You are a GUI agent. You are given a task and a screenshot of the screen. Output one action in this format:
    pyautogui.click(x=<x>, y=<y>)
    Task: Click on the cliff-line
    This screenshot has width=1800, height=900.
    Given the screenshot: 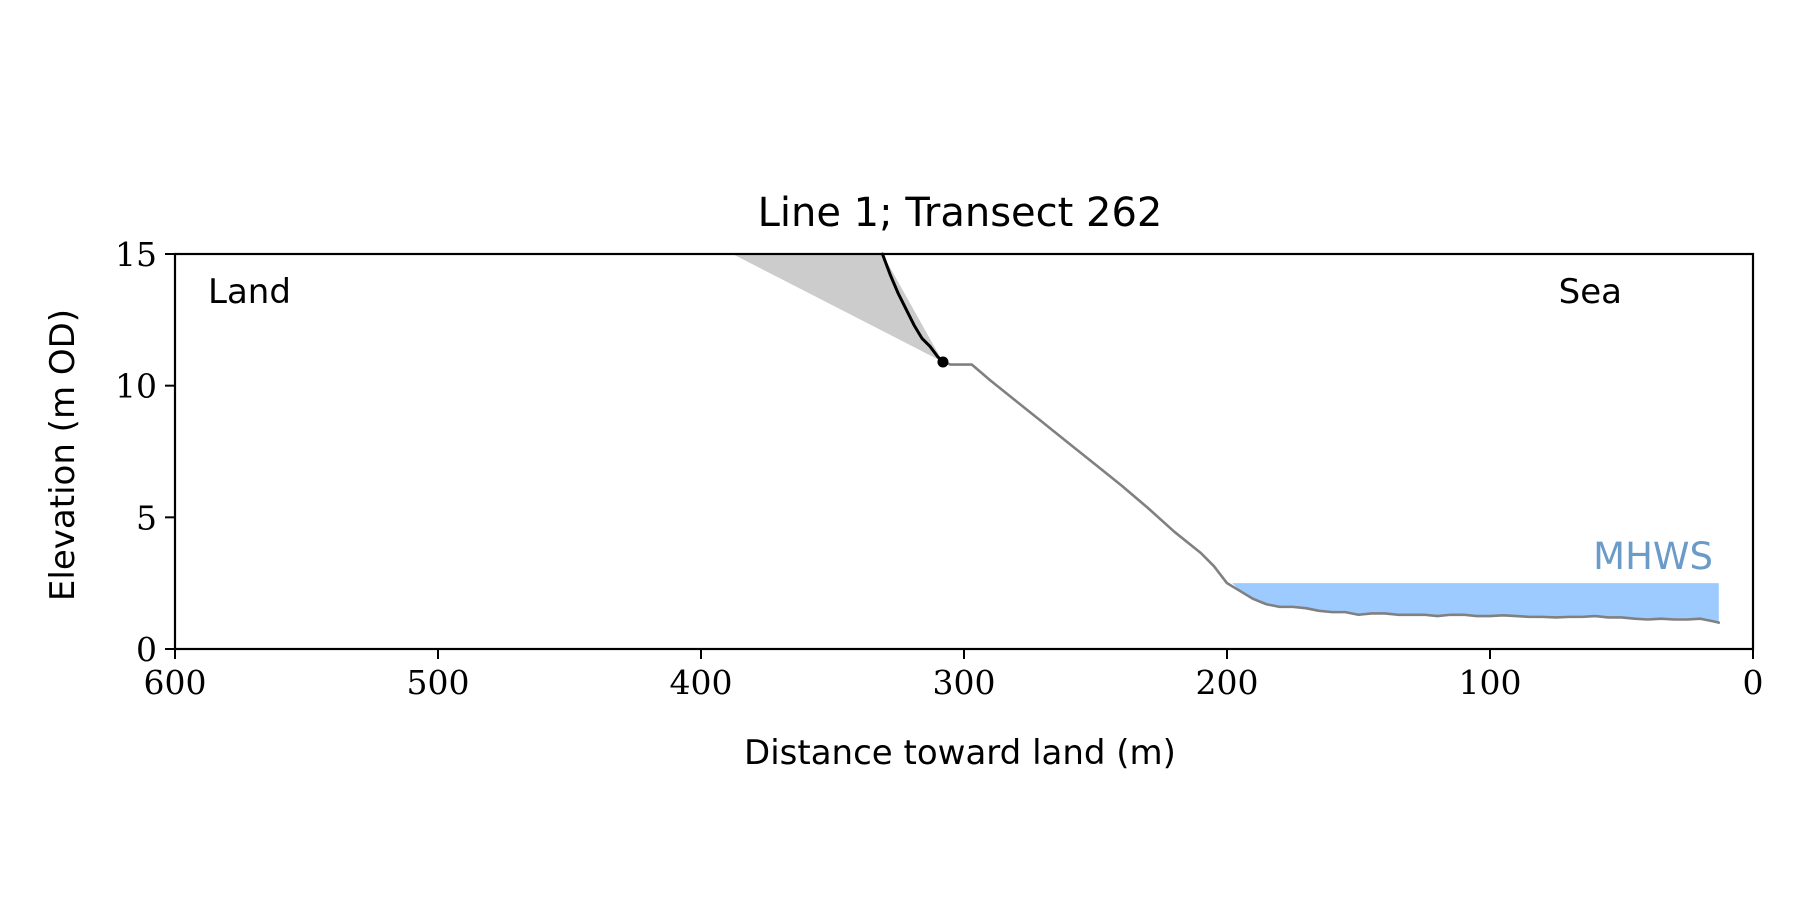 What is the action you would take?
    pyautogui.click(x=912, y=308)
    